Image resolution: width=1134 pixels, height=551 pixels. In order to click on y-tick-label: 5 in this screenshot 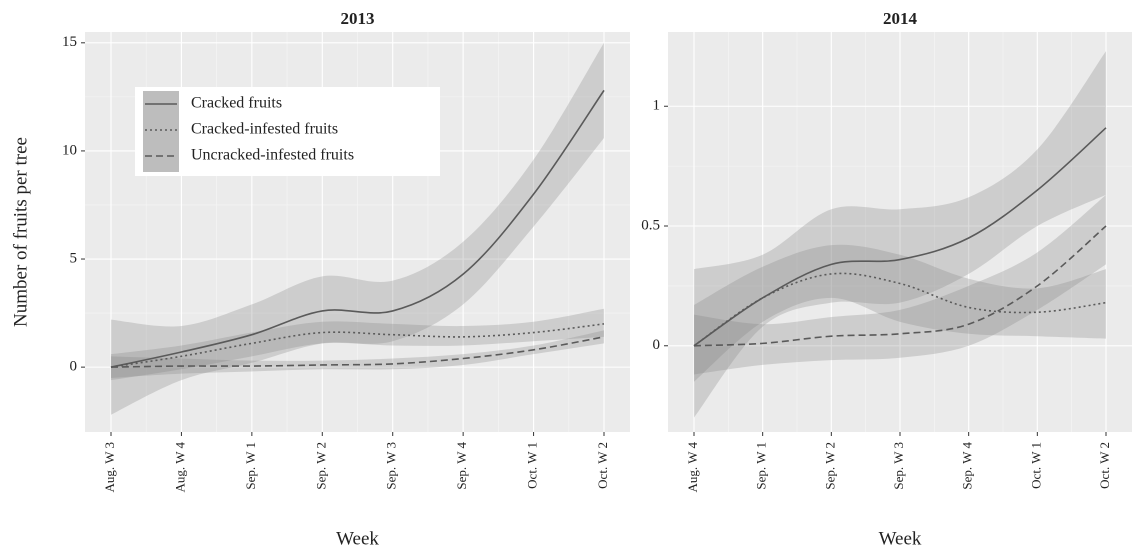, I will do `click(74, 258)`.